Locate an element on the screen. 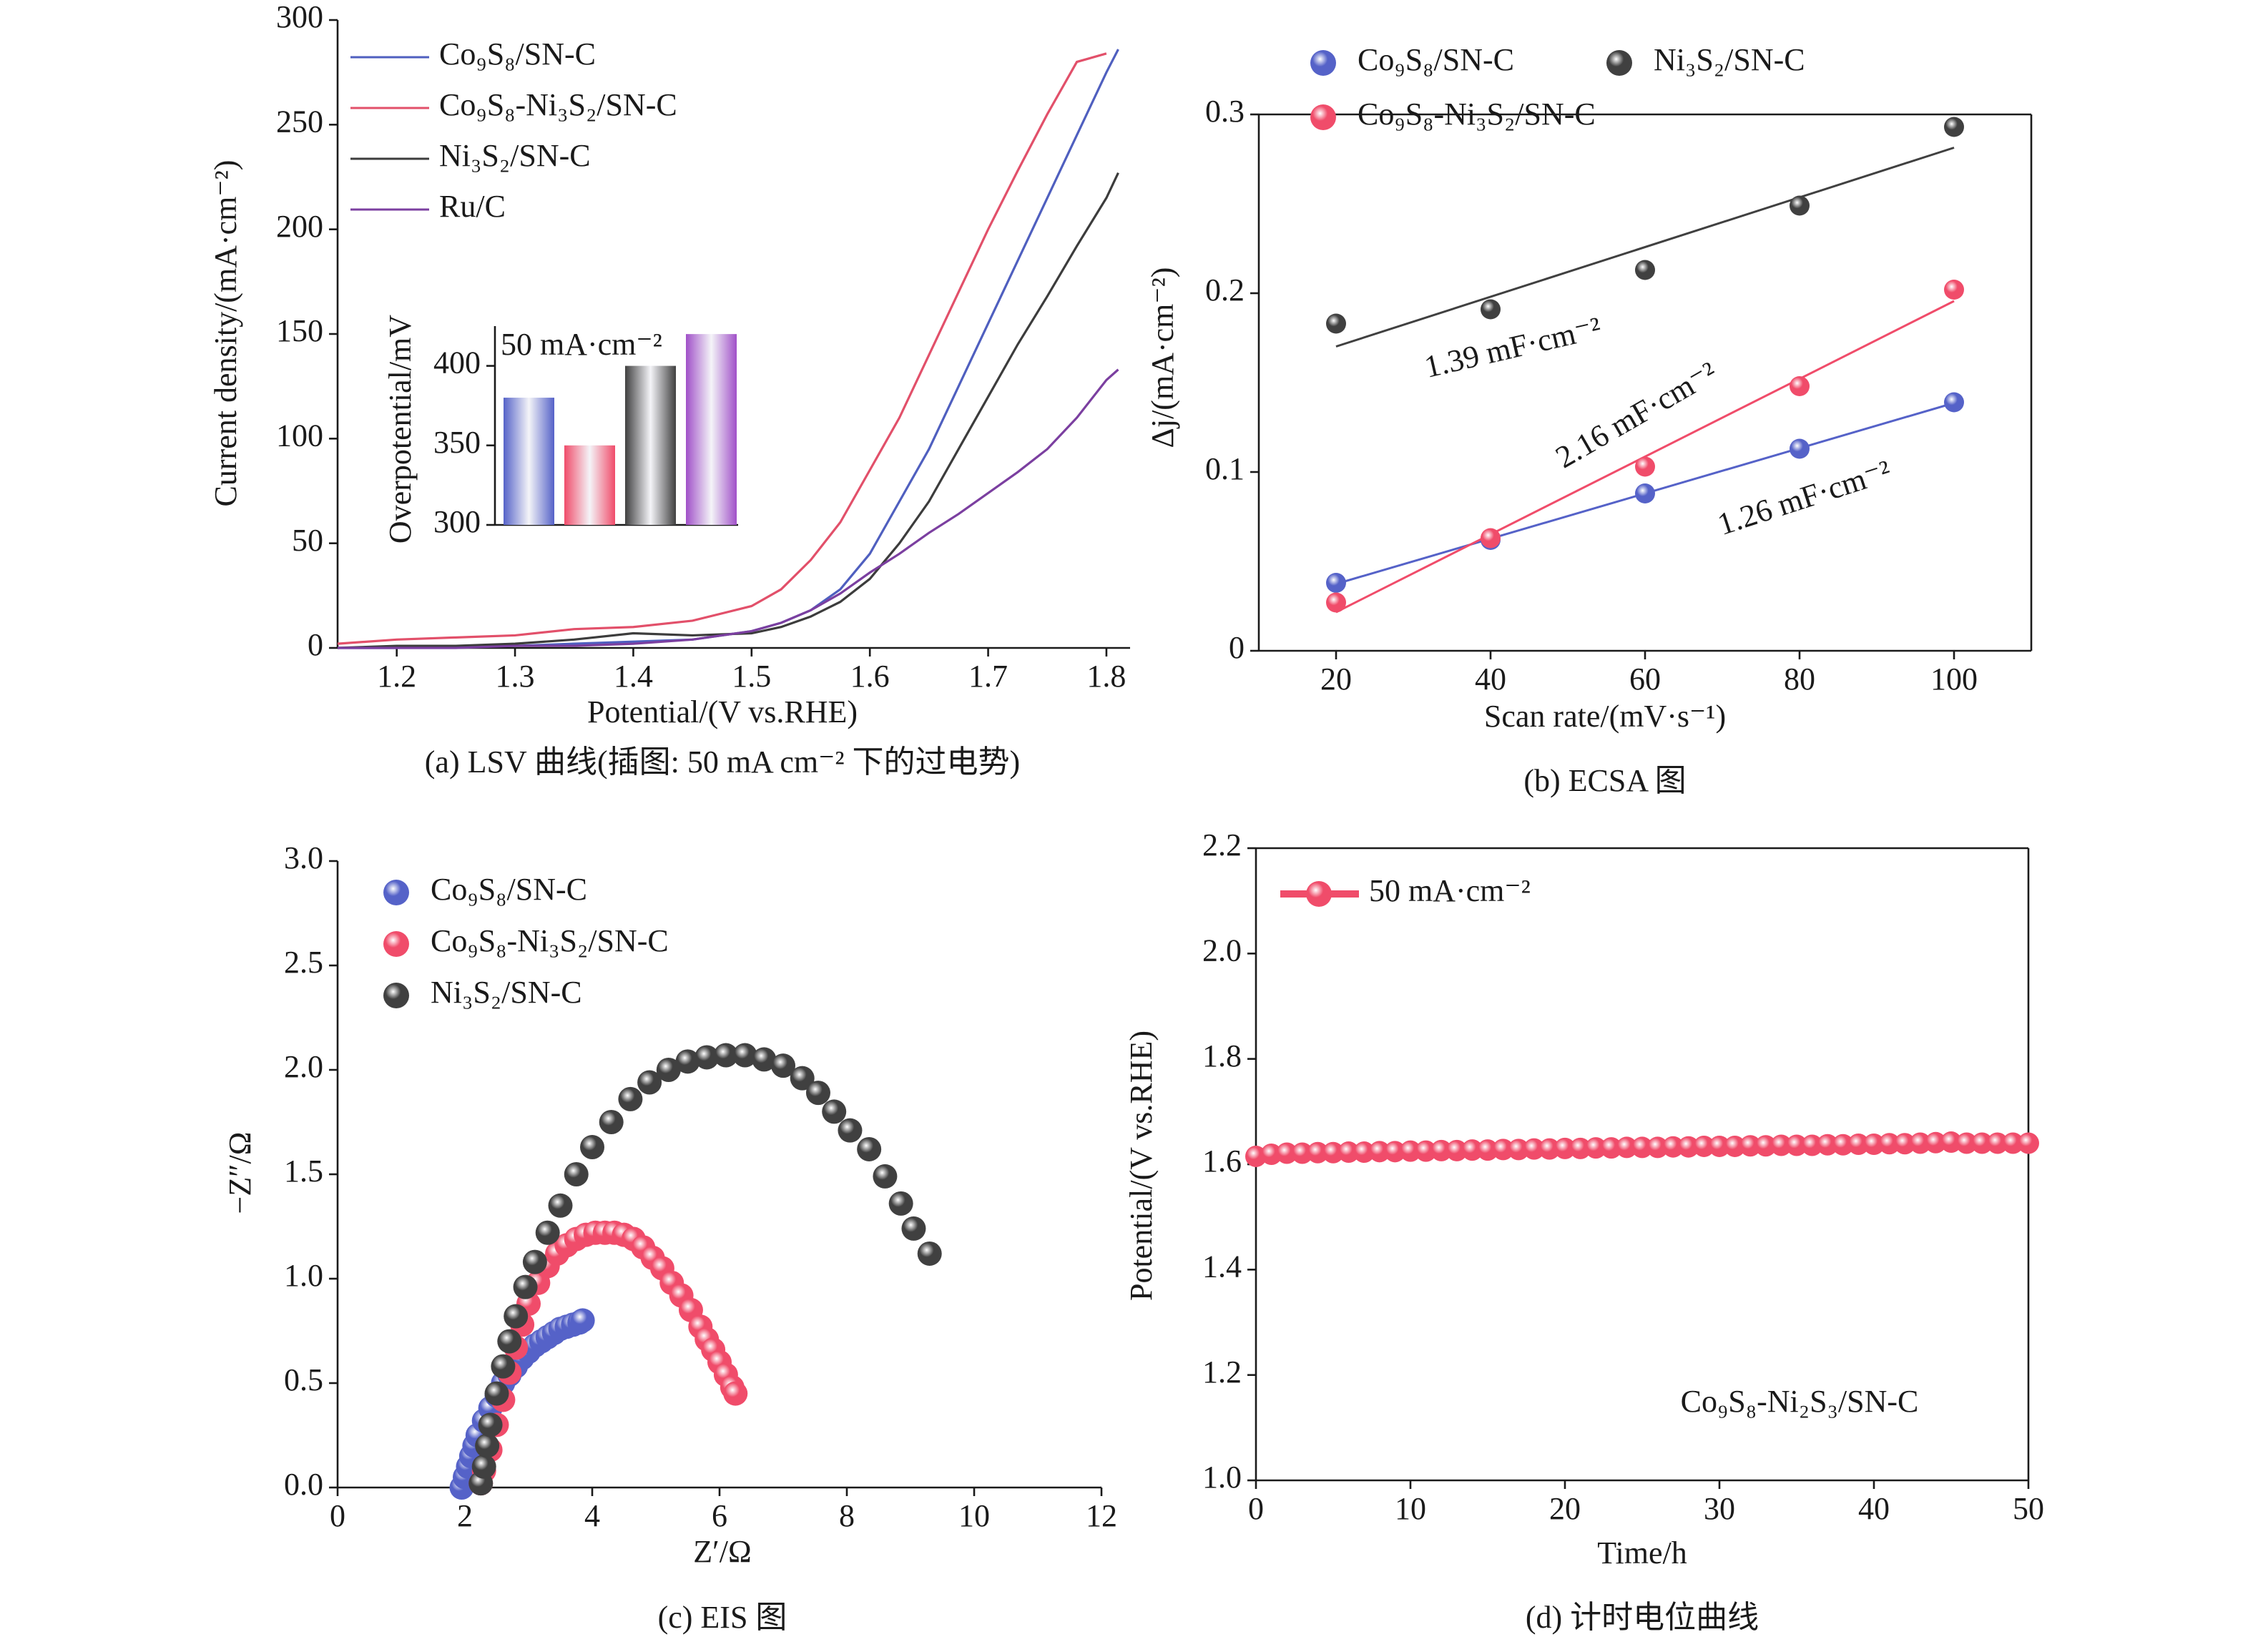 This screenshot has height=1652, width=2253. x-axis-label: Scan rate/(mV·s⁻¹) is located at coordinates (1605, 717).